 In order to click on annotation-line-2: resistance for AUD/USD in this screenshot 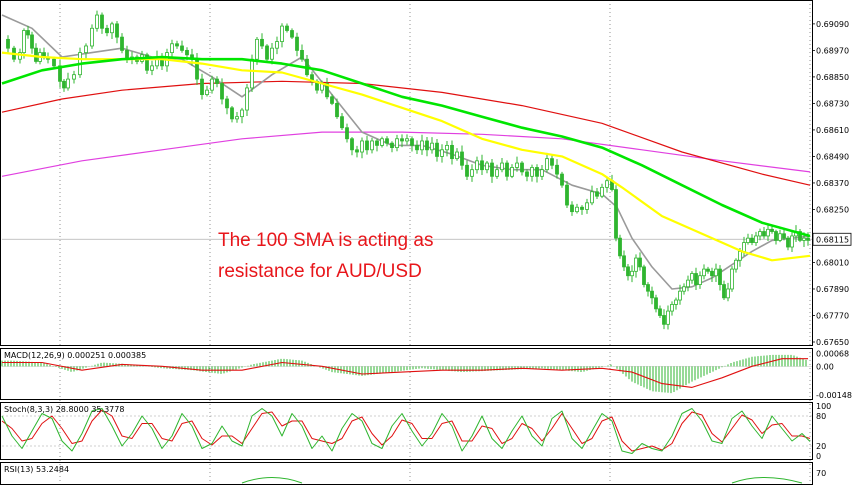, I will do `click(320, 271)`.